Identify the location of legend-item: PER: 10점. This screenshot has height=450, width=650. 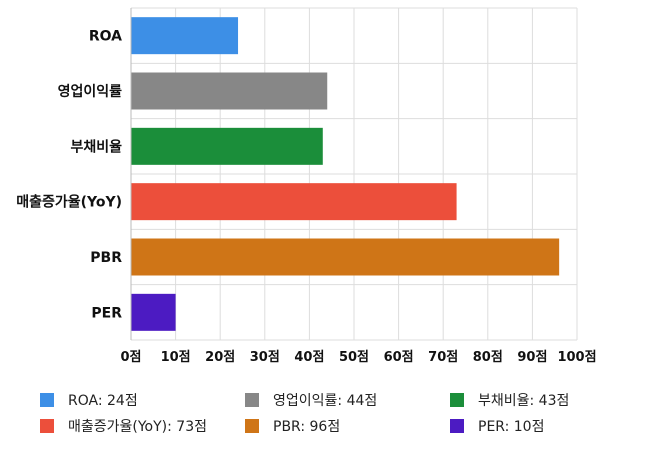
(497, 426).